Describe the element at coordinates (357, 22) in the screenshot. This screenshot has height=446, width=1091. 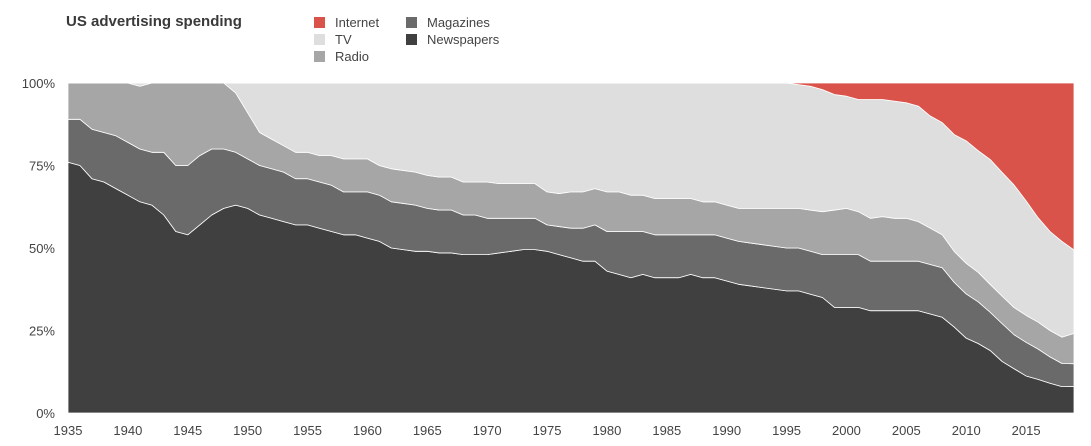
I see `legend-label-internet: Internet` at that location.